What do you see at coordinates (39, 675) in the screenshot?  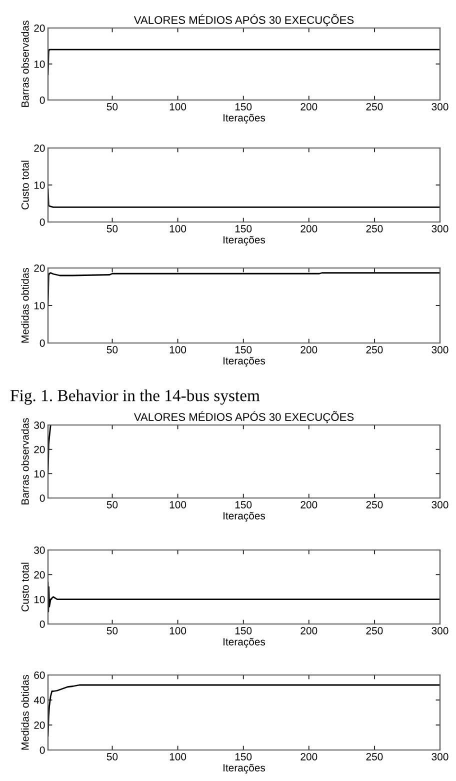 I see `y-tick-label: 60` at bounding box center [39, 675].